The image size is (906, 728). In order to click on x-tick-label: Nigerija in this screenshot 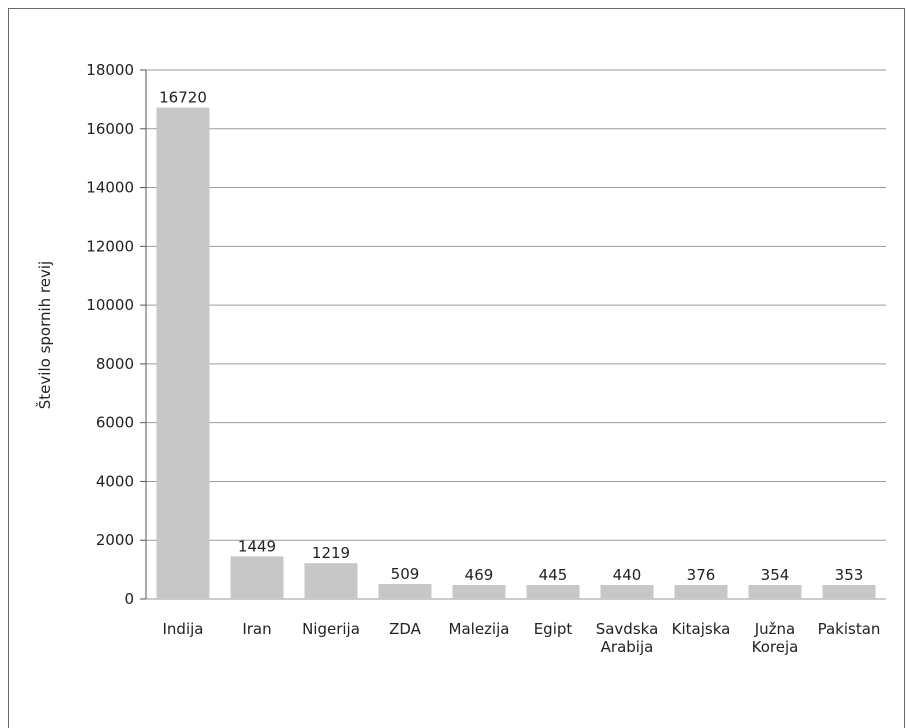, I will do `click(331, 629)`.